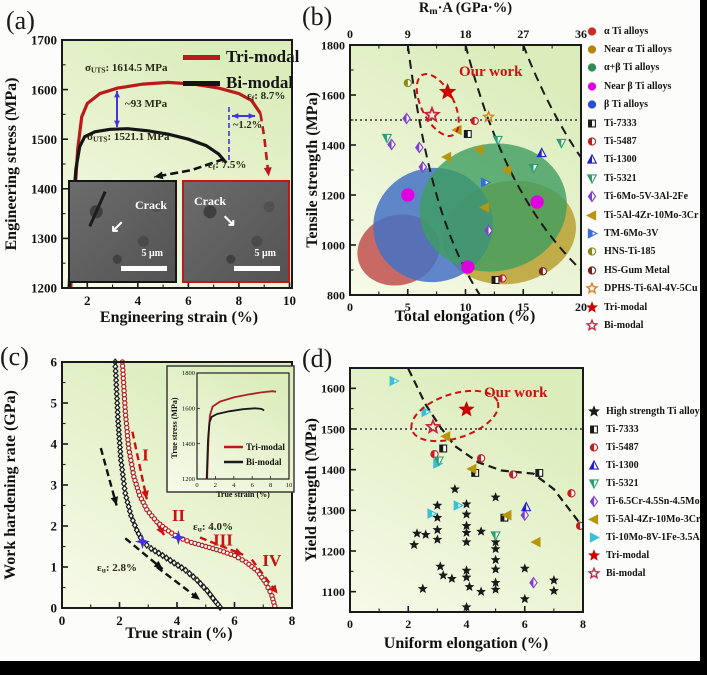 This screenshot has width=707, height=675. I want to click on top-axis-units: ·A (GPa·%), so click(475, 8).